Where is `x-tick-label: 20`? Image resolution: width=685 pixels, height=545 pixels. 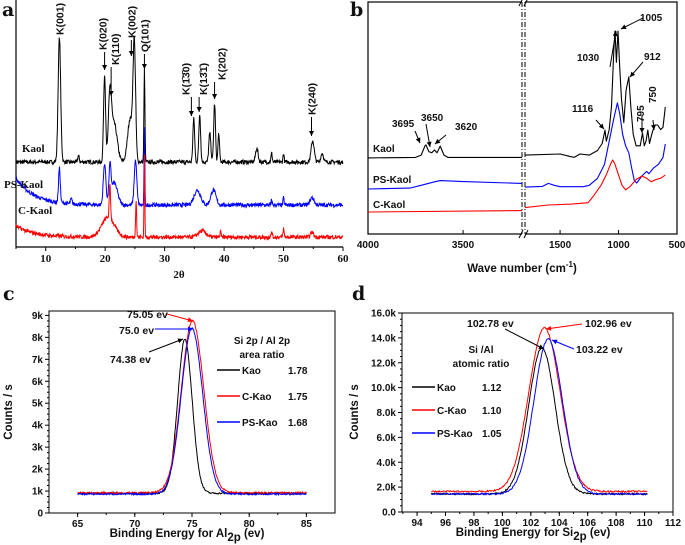 x-tick-label: 20 is located at coordinates (106, 259).